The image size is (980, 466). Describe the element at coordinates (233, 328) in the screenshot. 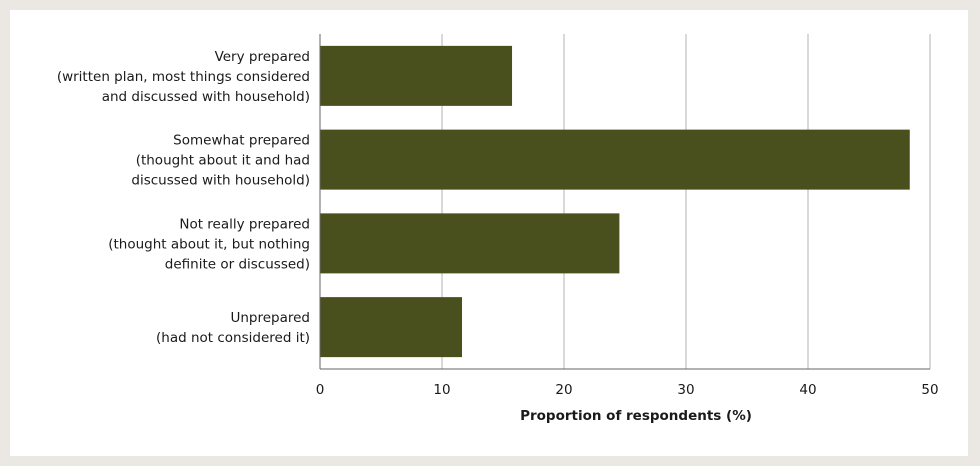

I see `category-label: Unprepared (had not considered it)` at that location.